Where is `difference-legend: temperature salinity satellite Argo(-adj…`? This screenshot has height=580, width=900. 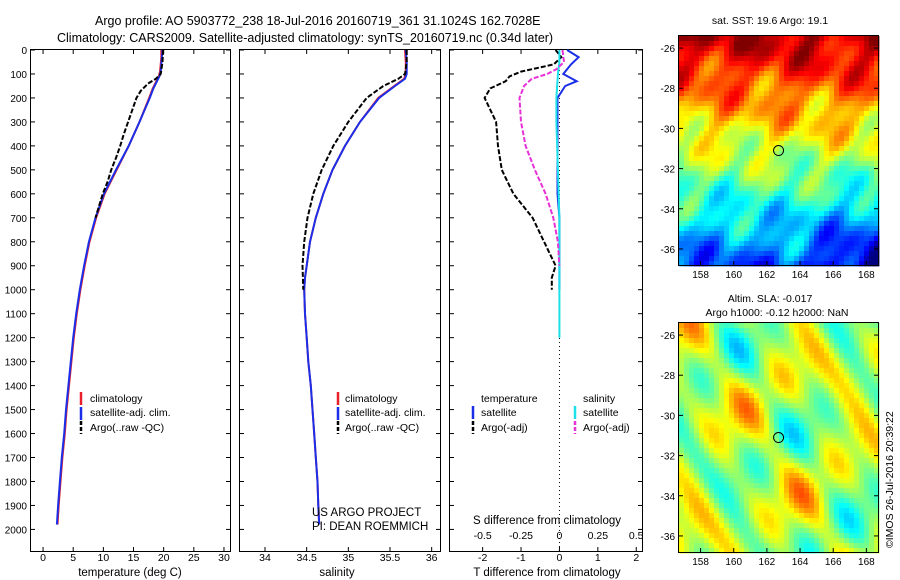
difference-legend: temperature salinity satellite Argo(-adj… is located at coordinates (550, 413).